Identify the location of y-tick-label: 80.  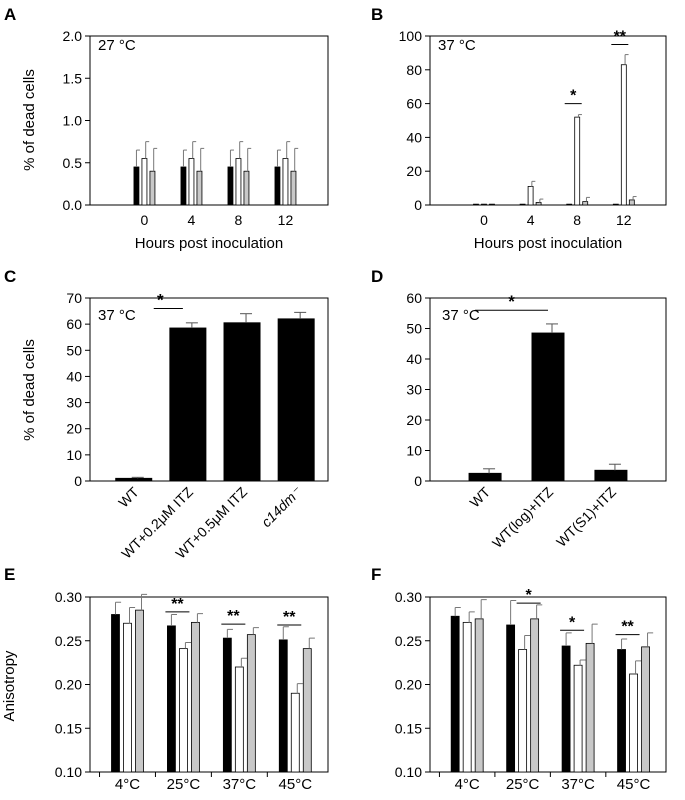
(414, 70).